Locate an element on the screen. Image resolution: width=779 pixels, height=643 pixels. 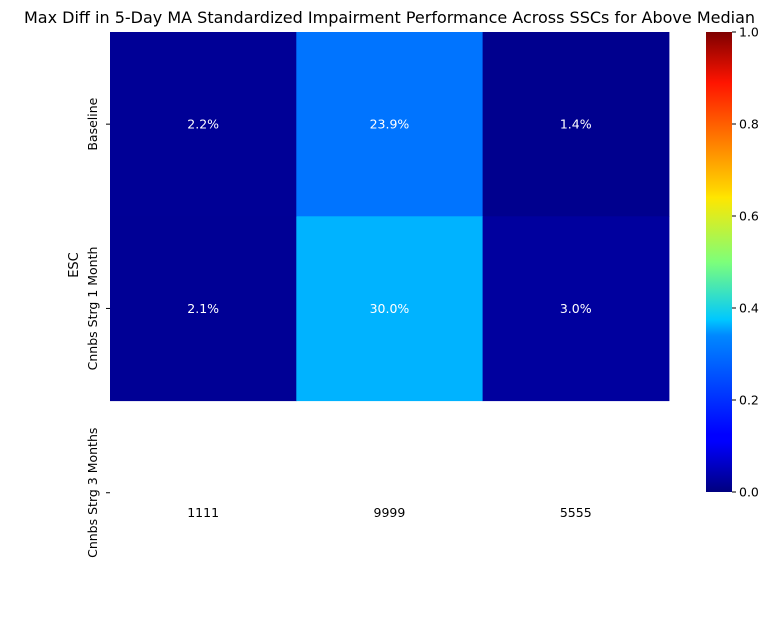
x-tick-label: 5555 is located at coordinates (576, 512).